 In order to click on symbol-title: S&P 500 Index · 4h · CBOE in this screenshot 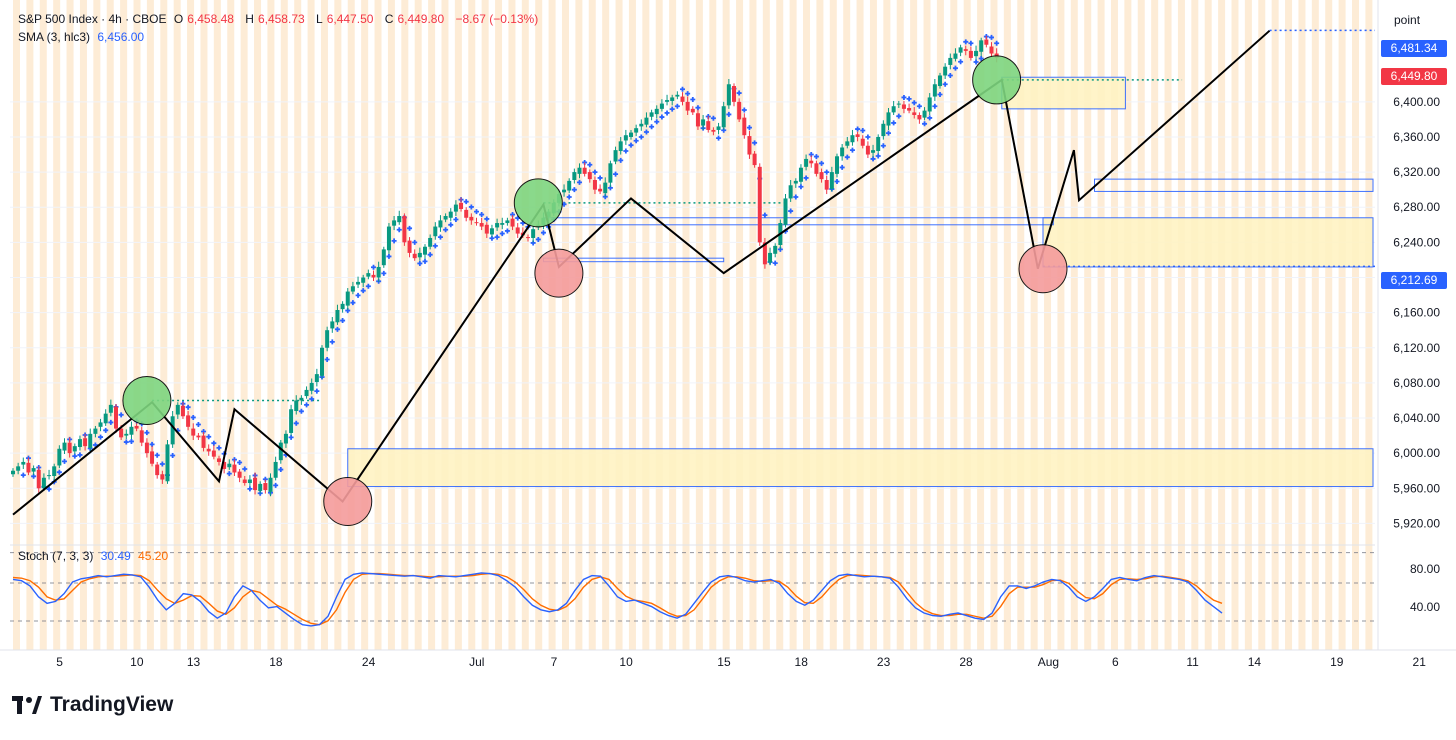, I will do `click(92, 19)`.